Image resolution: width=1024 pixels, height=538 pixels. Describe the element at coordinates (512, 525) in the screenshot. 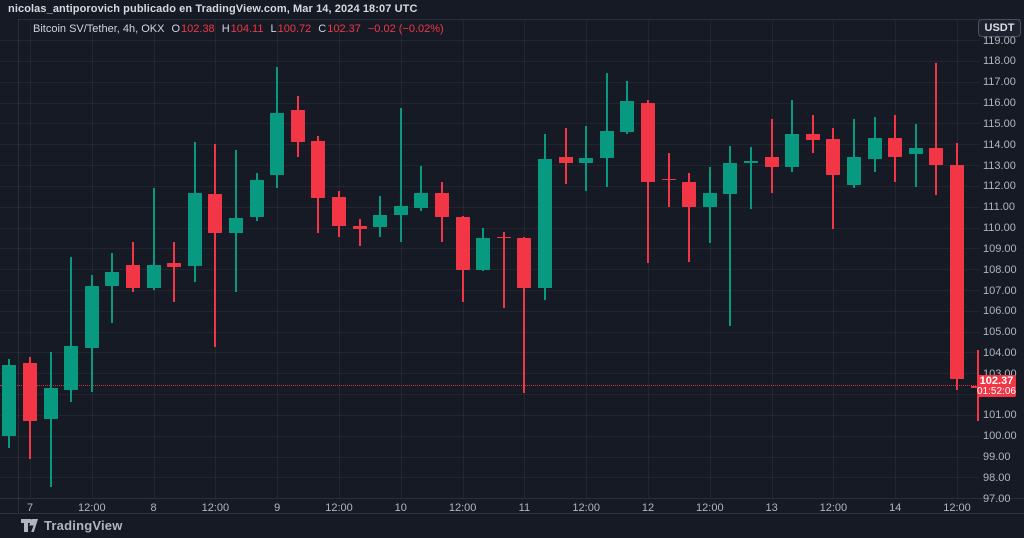

I see `footer-bar: TradingView` at that location.